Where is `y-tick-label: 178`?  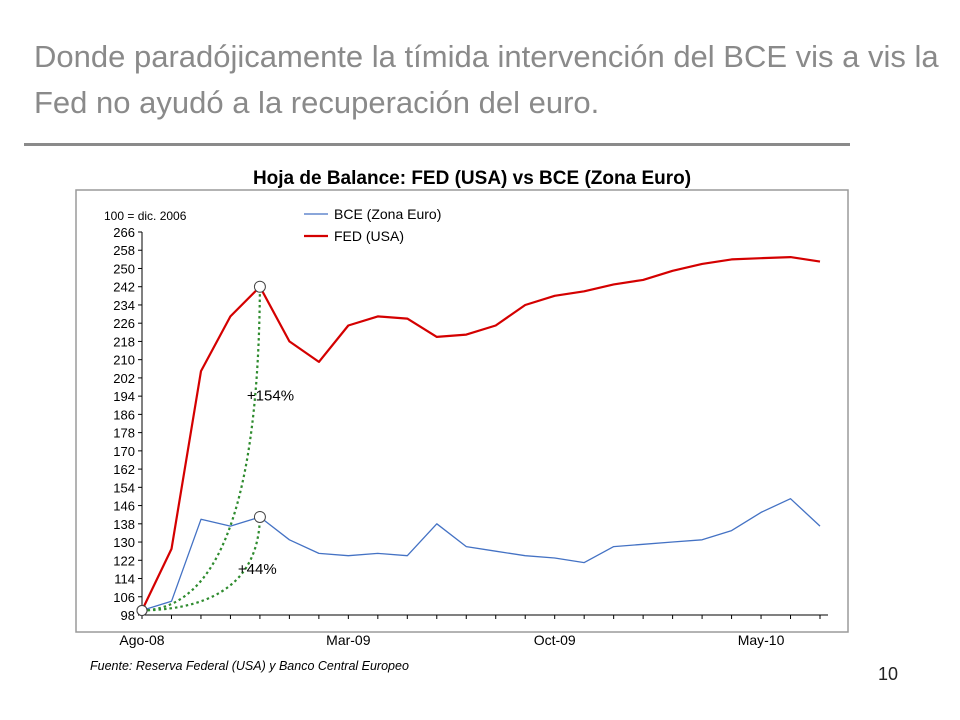 y-tick-label: 178 is located at coordinates (124, 433).